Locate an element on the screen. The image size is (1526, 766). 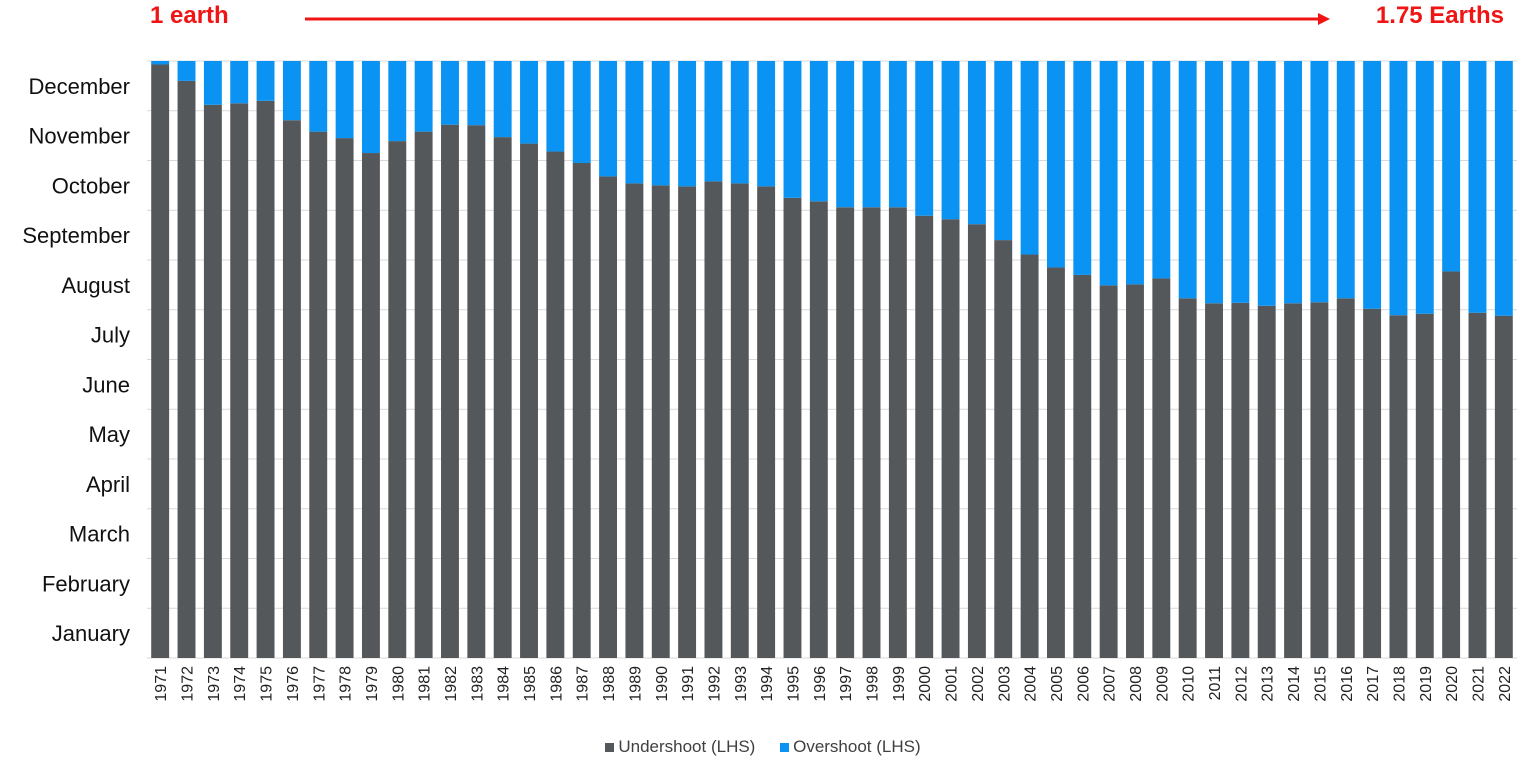
x-tick-label: 1977 is located at coordinates (319, 684).